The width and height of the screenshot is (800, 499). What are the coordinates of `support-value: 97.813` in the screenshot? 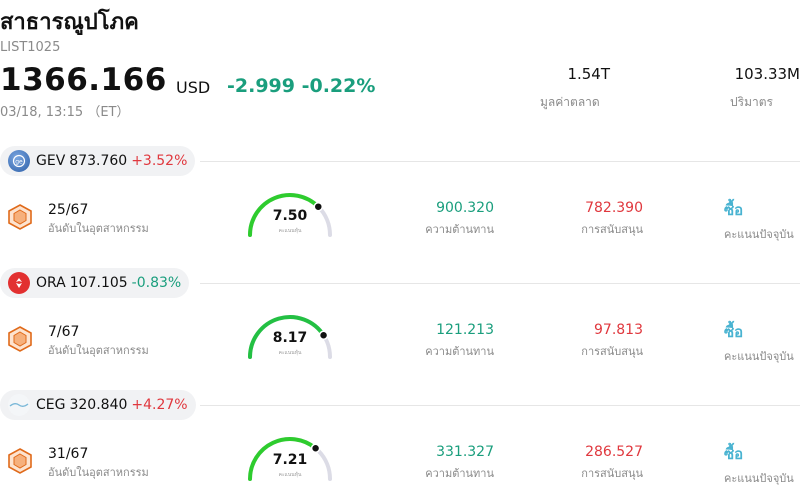 It's located at (618, 330).